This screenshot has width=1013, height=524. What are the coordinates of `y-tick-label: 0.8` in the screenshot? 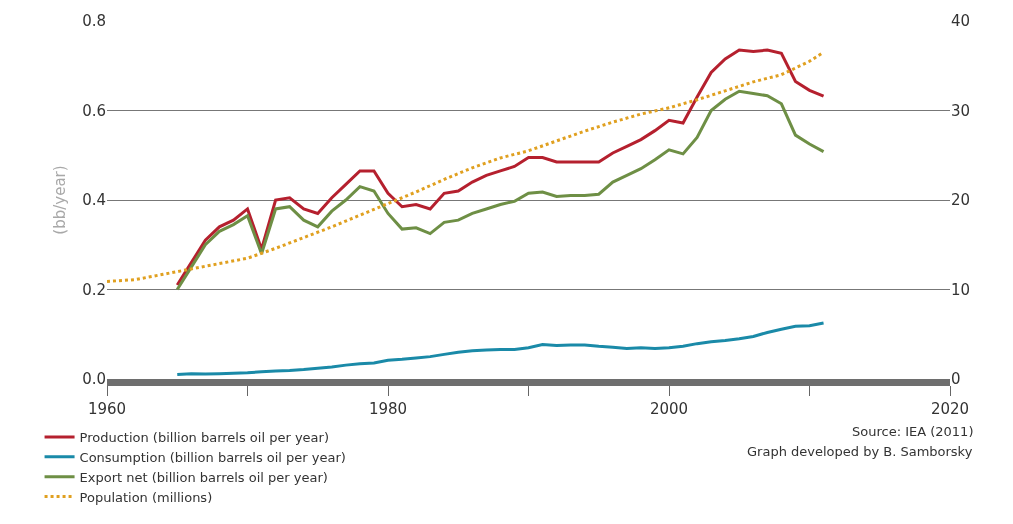 It's located at (94, 21).